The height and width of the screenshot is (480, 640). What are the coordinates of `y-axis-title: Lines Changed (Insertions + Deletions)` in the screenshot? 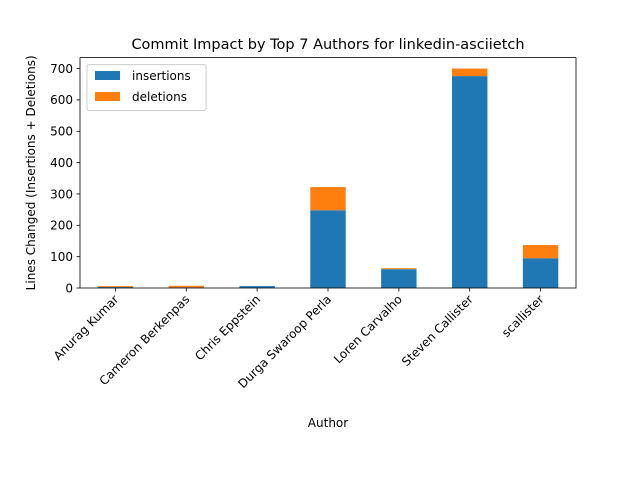 It's located at (31, 172).